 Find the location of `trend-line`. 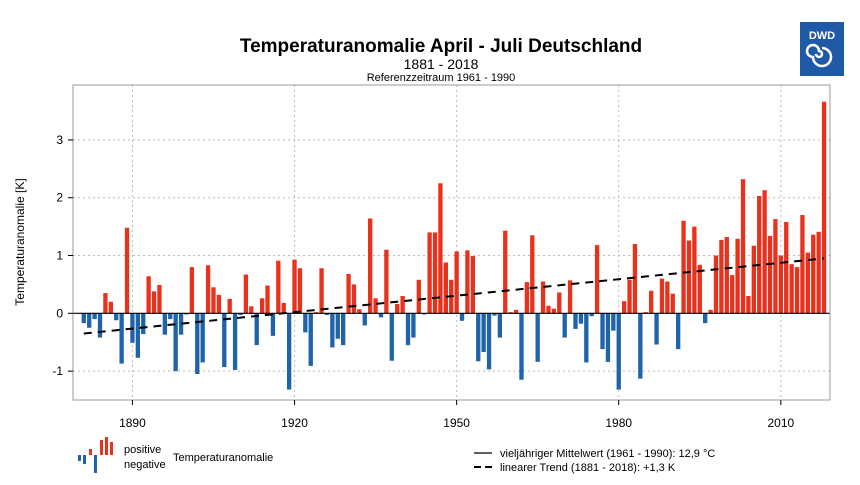

trend-line is located at coordinates (454, 296).